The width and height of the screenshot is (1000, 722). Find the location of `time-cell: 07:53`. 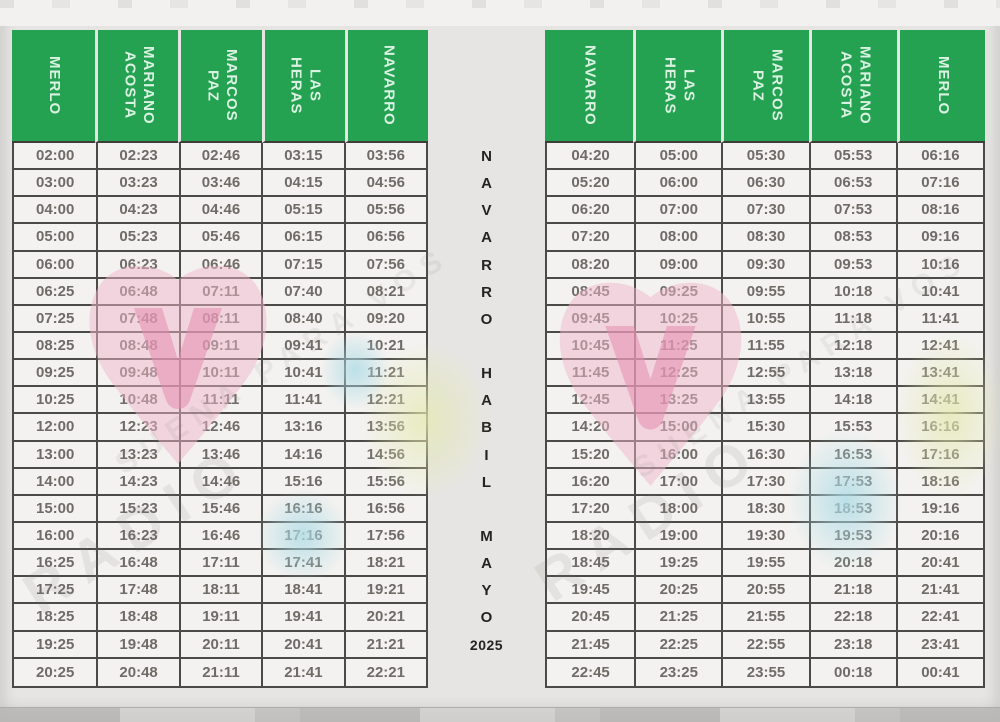

time-cell: 07:53 is located at coordinates (852, 211).